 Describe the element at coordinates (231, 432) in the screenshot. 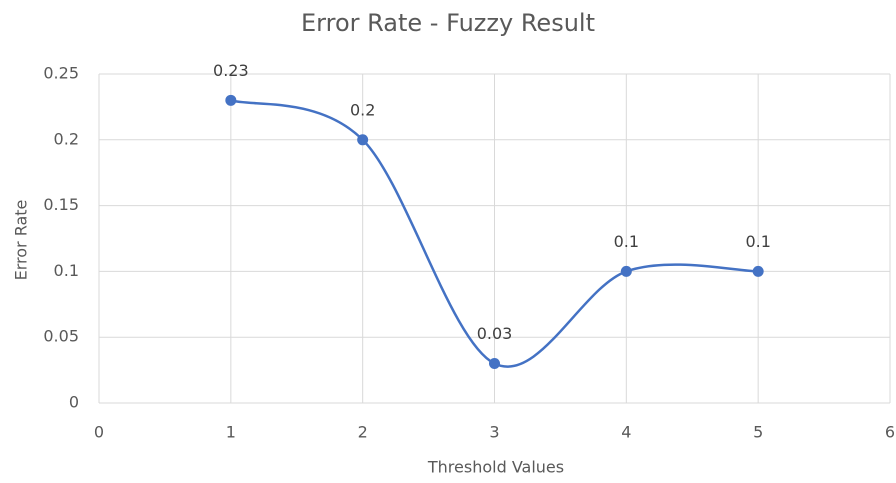

I see `x-tick-label: 1` at that location.